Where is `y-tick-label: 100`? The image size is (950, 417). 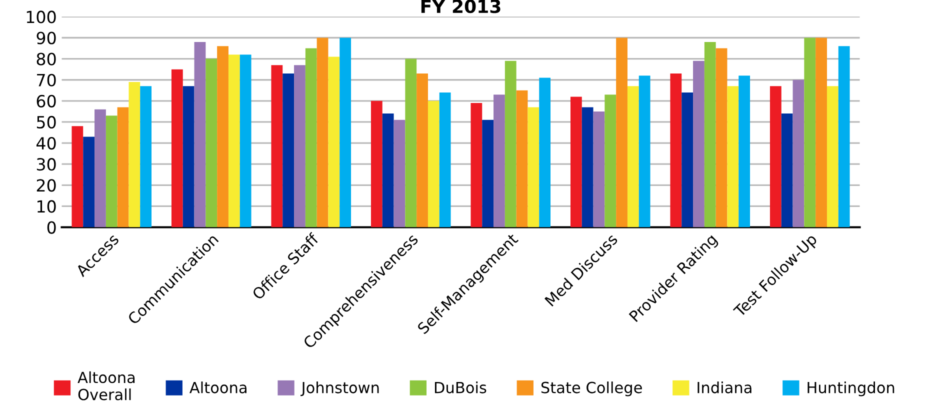 y-tick-label: 100 is located at coordinates (41, 17).